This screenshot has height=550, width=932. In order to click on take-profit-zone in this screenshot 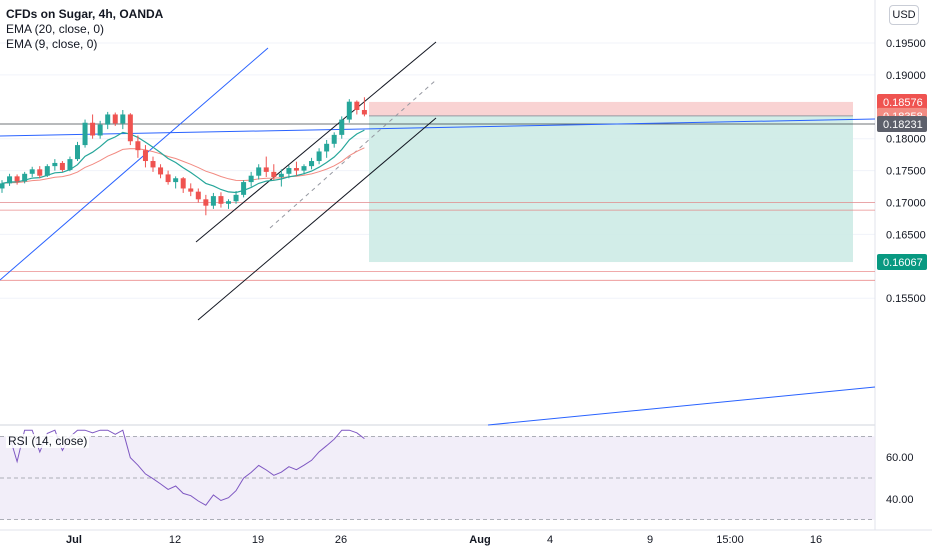, I will do `click(611, 189)`.